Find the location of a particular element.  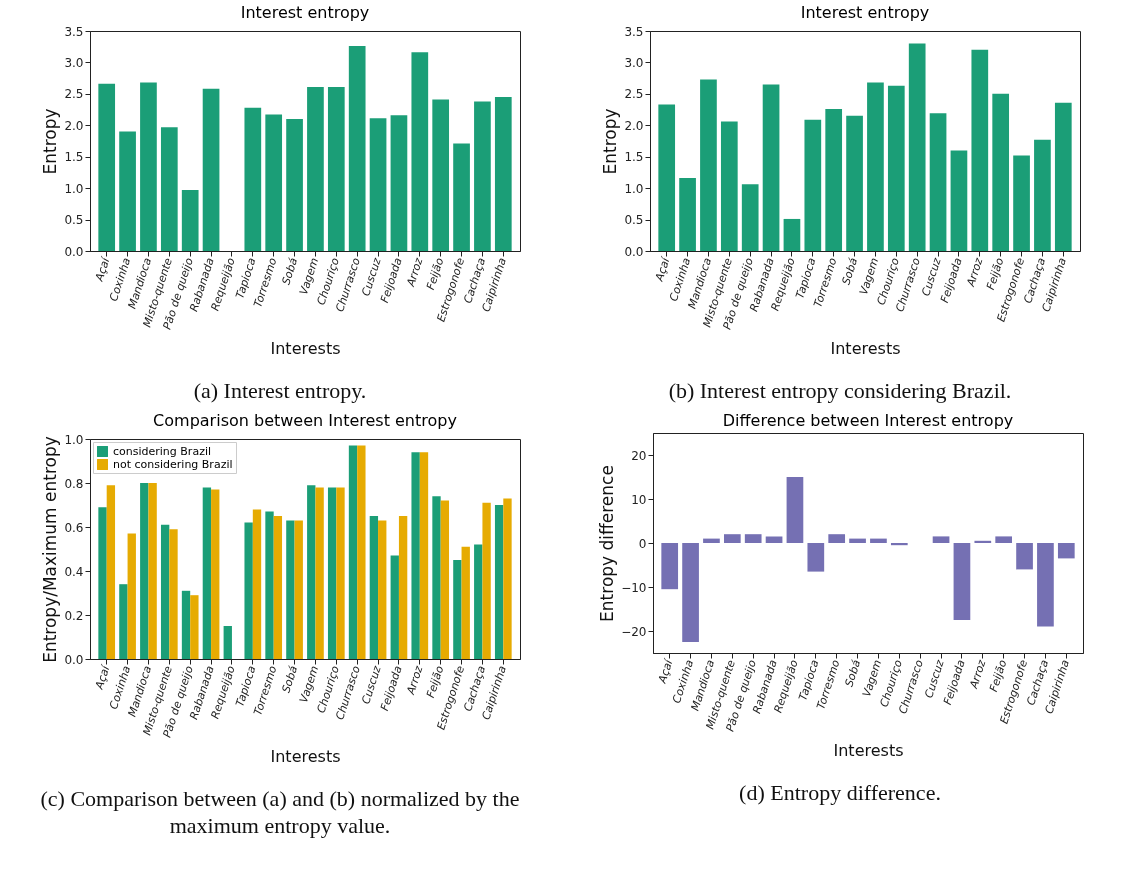

y-tick-label: 2.0 is located at coordinates (633, 125).